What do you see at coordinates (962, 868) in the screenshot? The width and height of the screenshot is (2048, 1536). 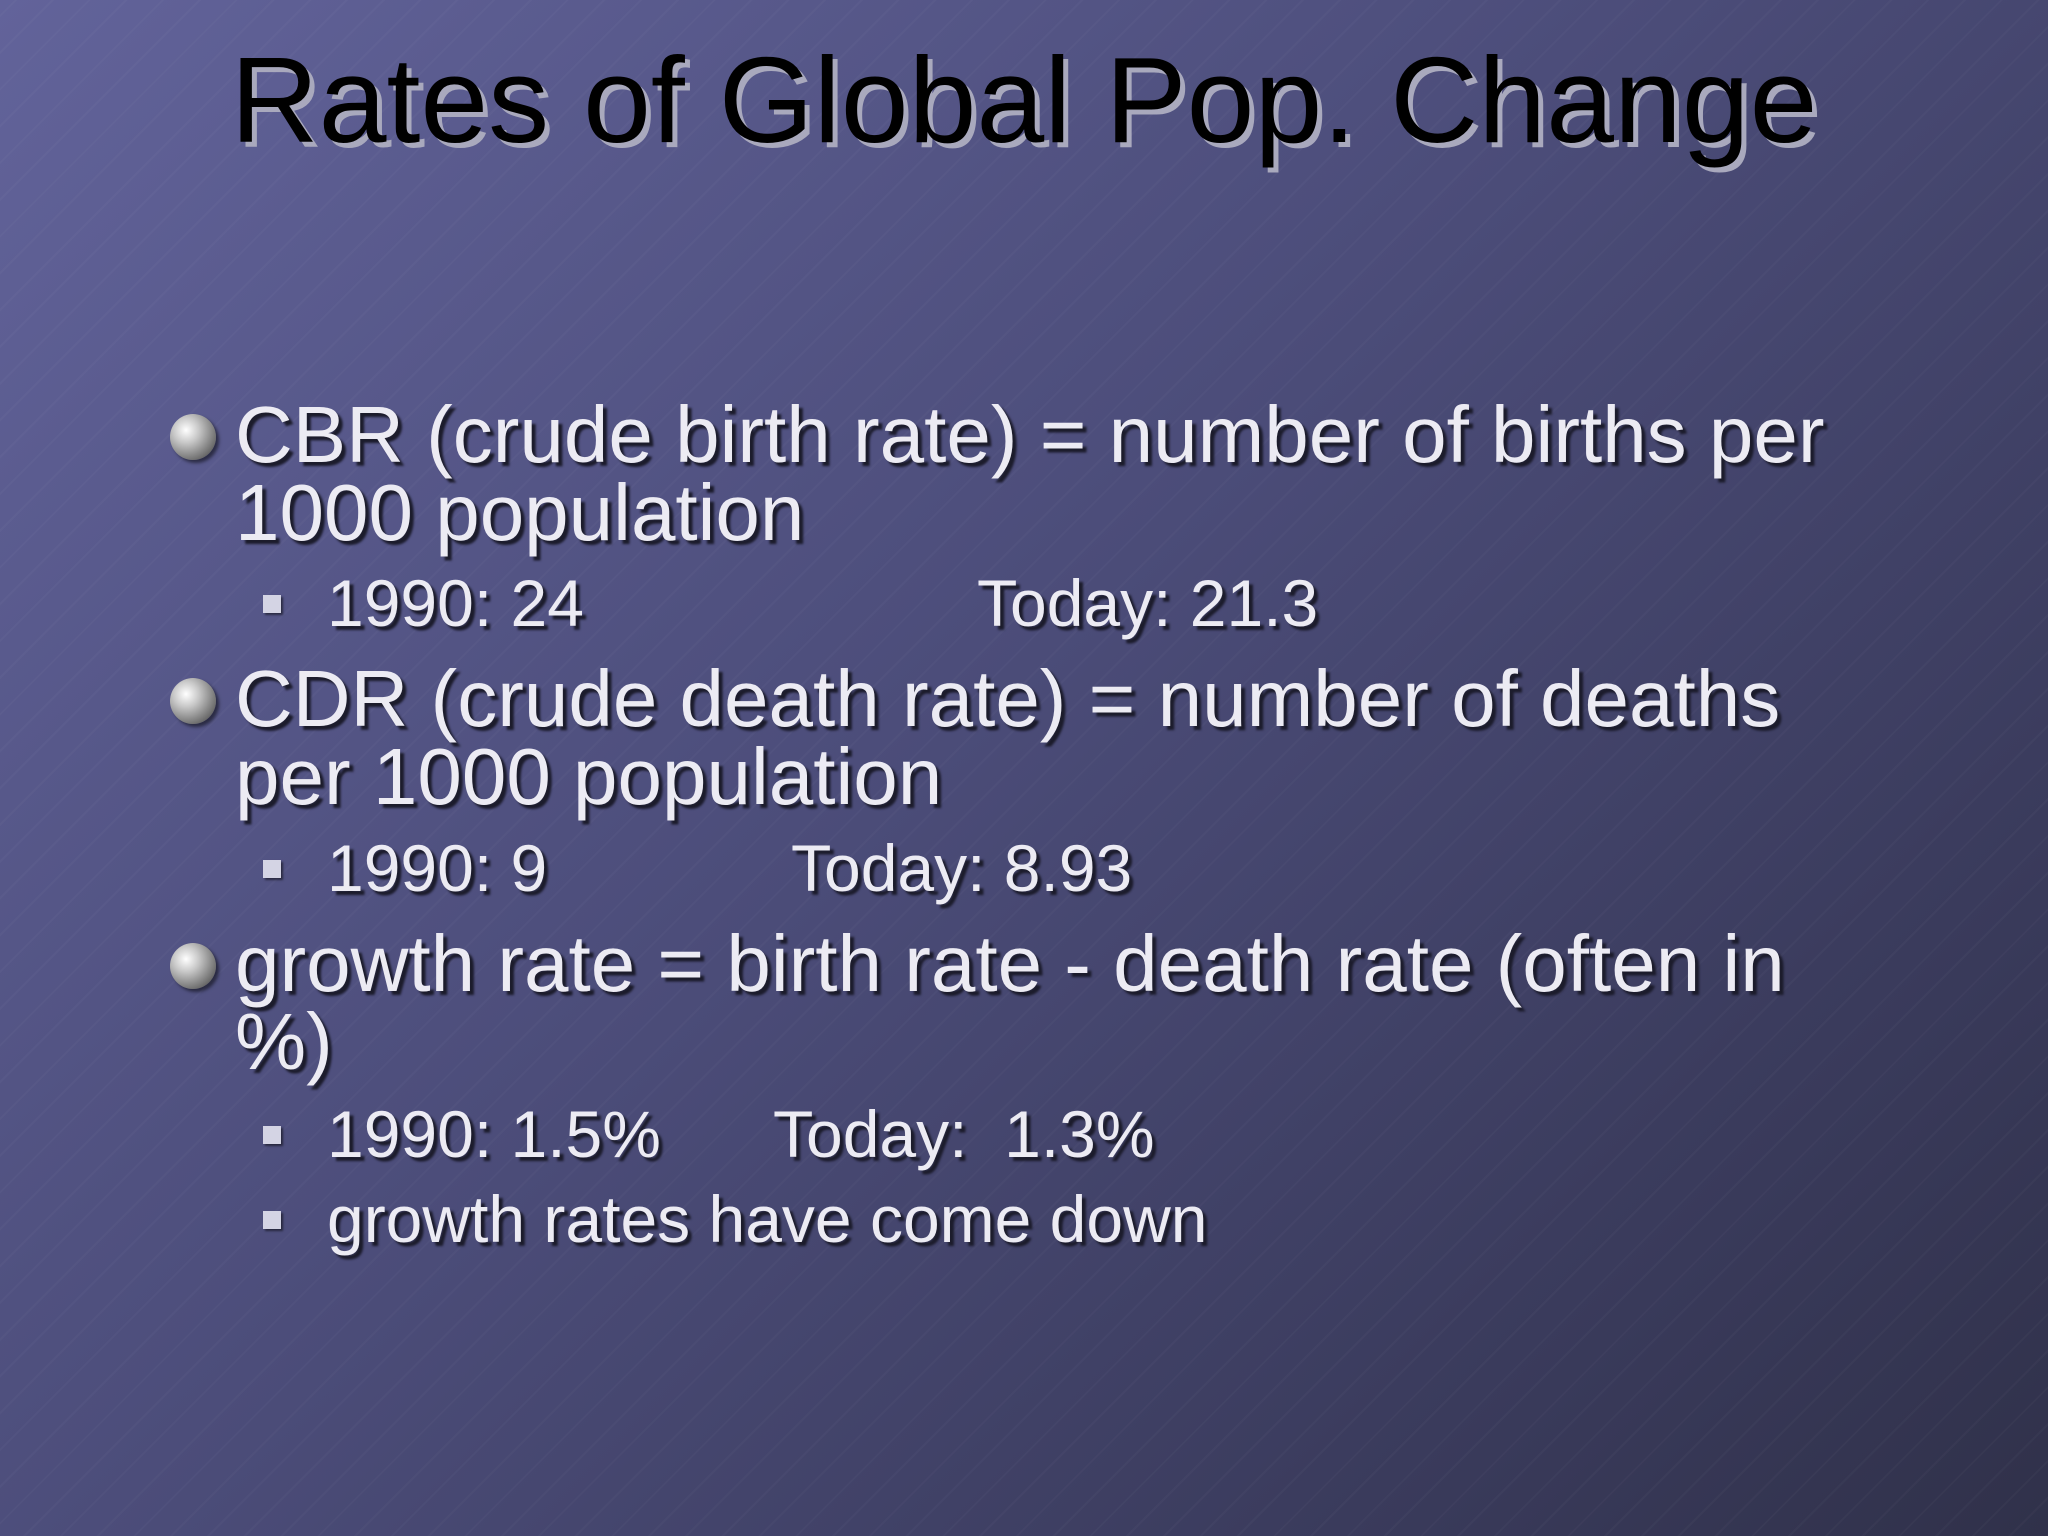 I see `sub-item-text: Today: 8.93` at bounding box center [962, 868].